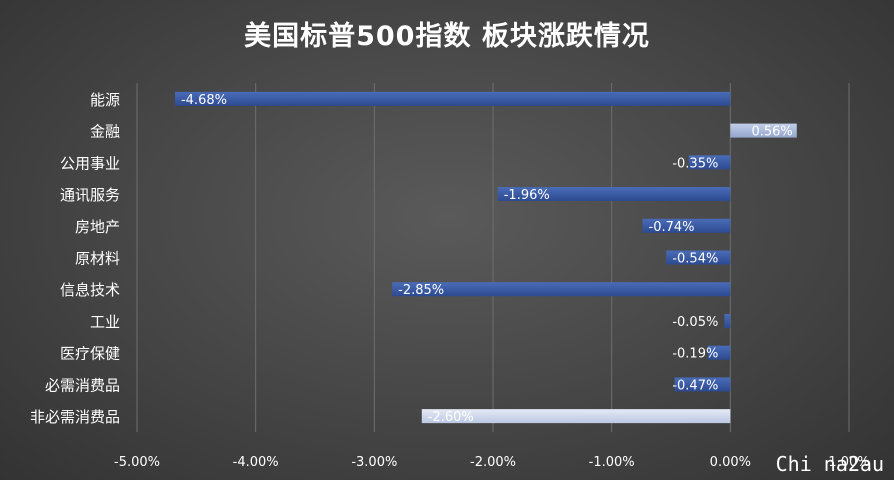 The image size is (894, 480). Describe the element at coordinates (374, 462) in the screenshot. I see `x-tick-label: -3.00%` at that location.